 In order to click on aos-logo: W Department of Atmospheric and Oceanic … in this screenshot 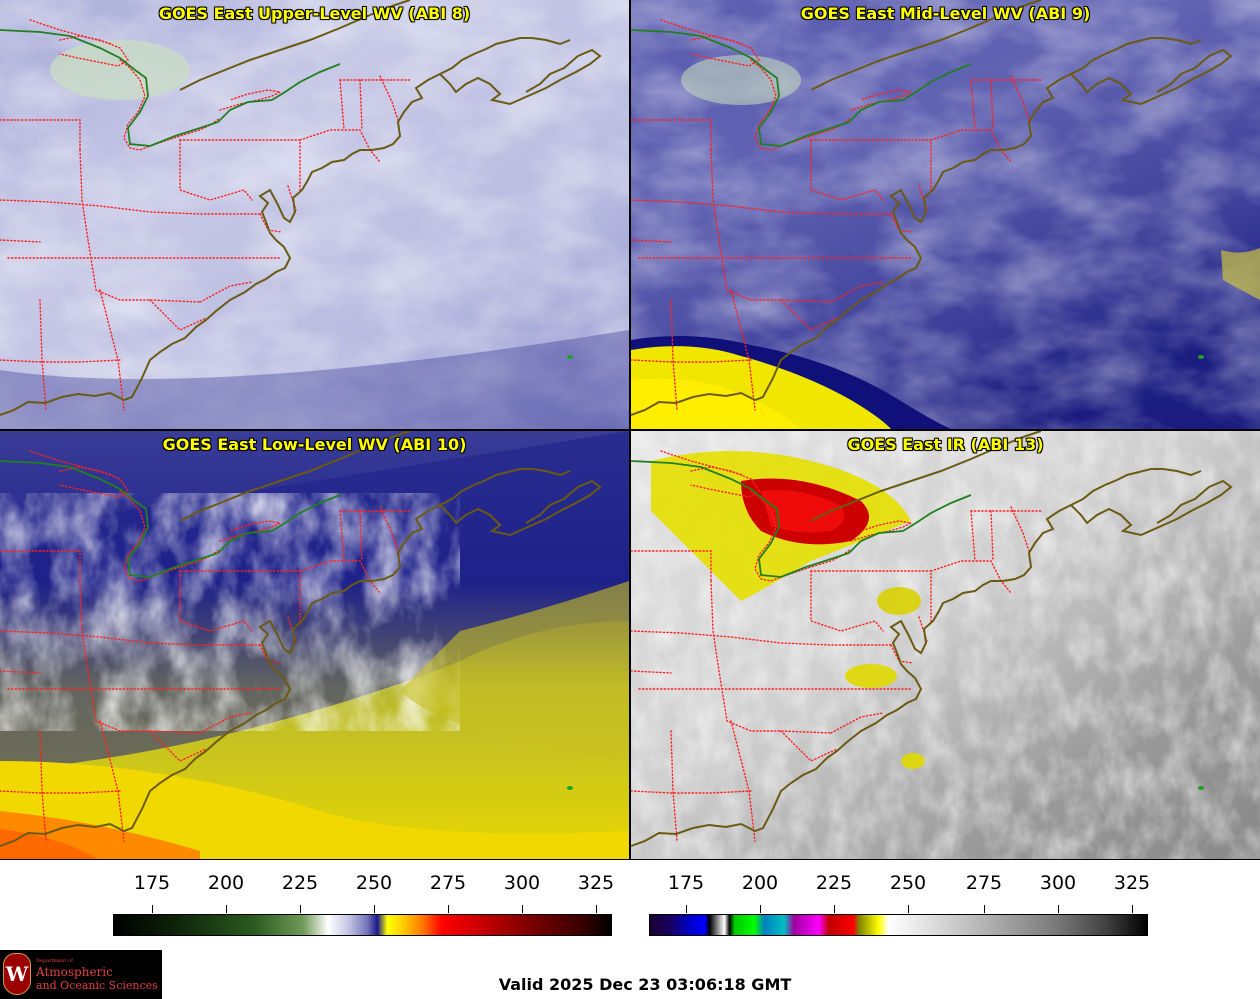, I will do `click(81, 974)`.